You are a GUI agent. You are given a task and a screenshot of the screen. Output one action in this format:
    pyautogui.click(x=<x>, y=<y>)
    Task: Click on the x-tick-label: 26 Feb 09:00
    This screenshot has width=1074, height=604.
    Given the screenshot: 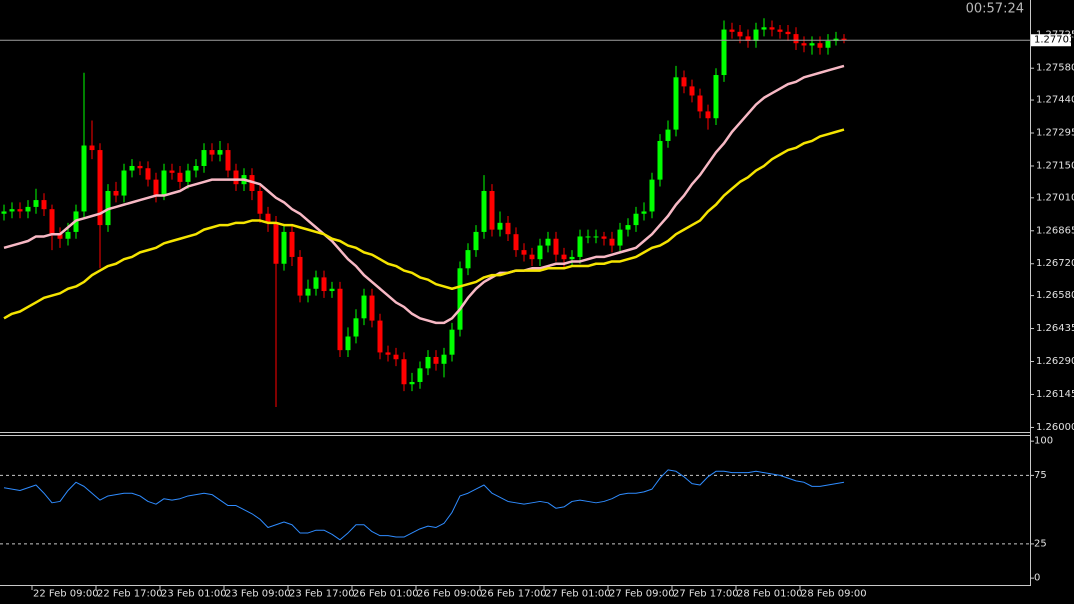 What is the action you would take?
    pyautogui.click(x=450, y=594)
    